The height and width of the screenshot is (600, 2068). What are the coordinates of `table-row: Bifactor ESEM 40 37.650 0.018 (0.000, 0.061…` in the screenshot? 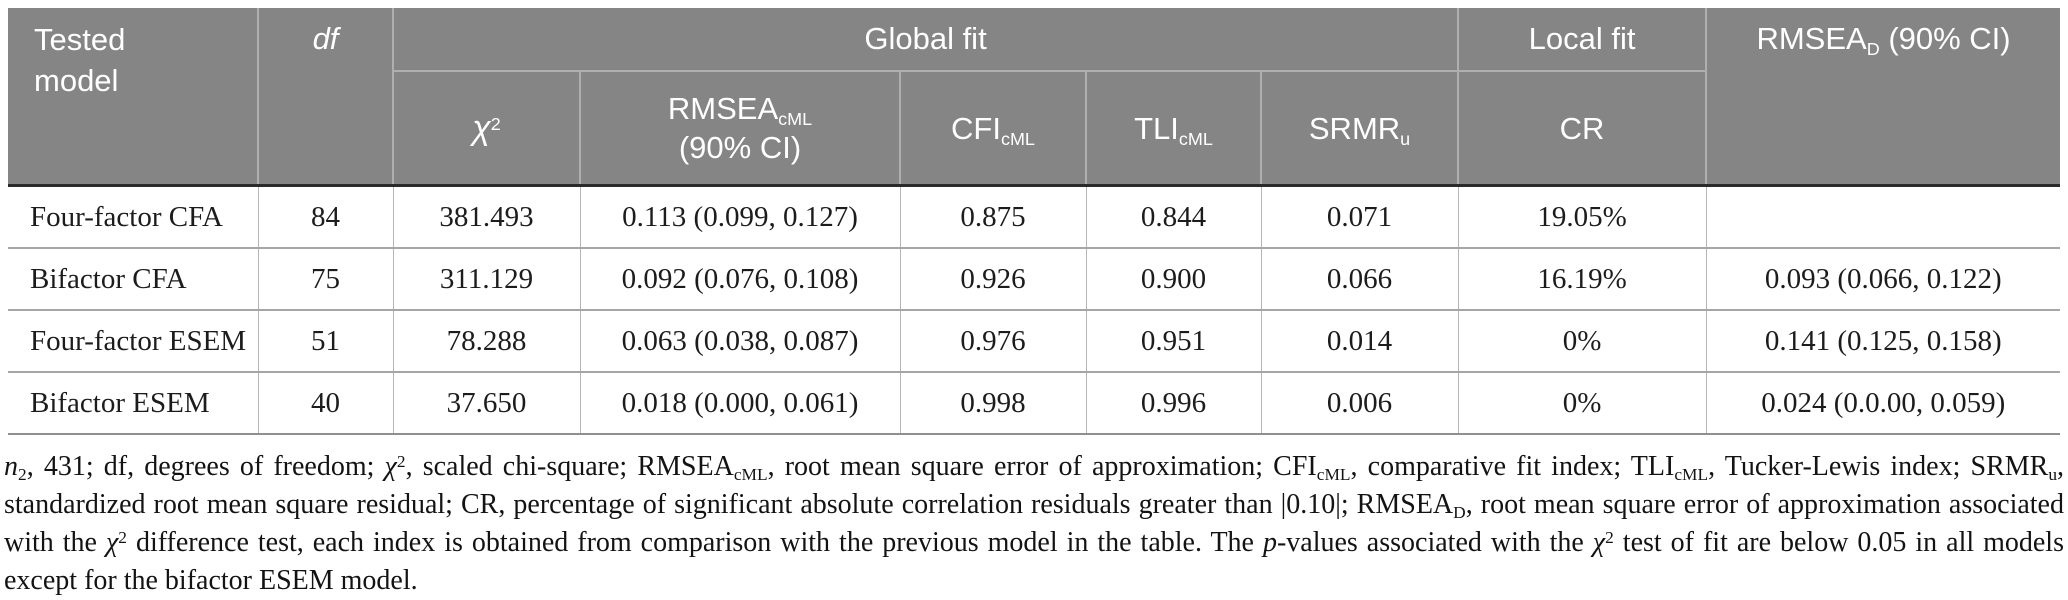 It's located at (1034, 403).